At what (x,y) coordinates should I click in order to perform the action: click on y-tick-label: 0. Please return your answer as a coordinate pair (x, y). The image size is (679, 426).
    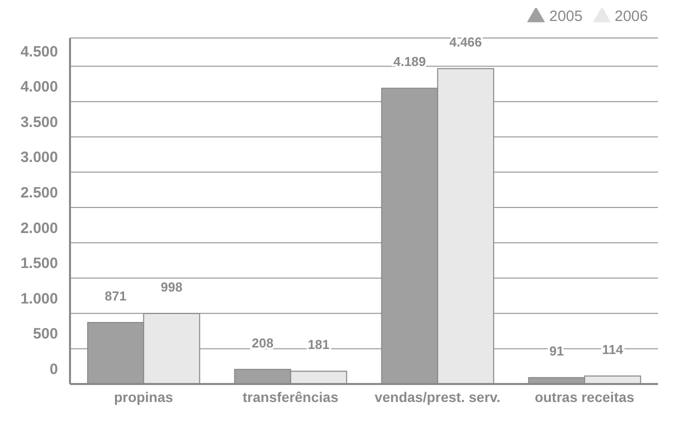
    Looking at the image, I should click on (54, 369).